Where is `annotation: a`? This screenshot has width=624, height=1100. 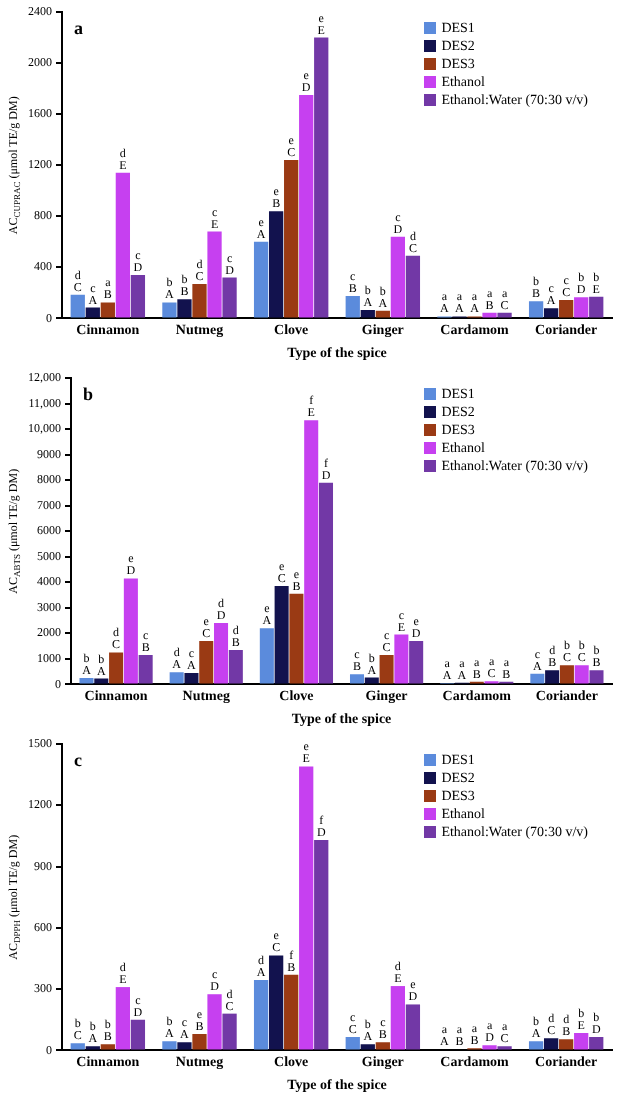 annotation: a is located at coordinates (79, 27).